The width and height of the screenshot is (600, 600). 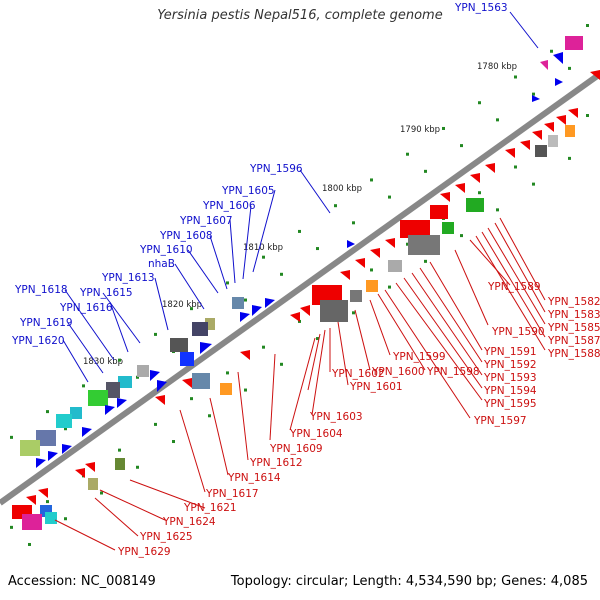 What do you see at coordinates (573, 328) in the screenshot?
I see `gene-label: YPN_1585` at bounding box center [573, 328].